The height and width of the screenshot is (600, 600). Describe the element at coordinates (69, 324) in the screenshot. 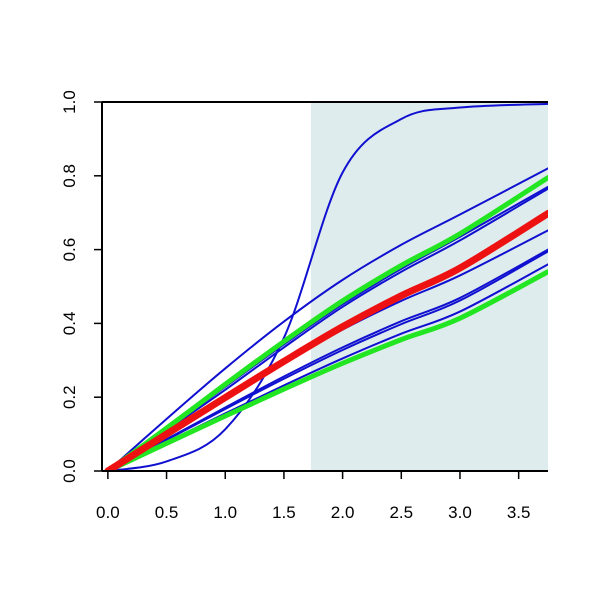

I see `y-tick-label: 0.4` at that location.